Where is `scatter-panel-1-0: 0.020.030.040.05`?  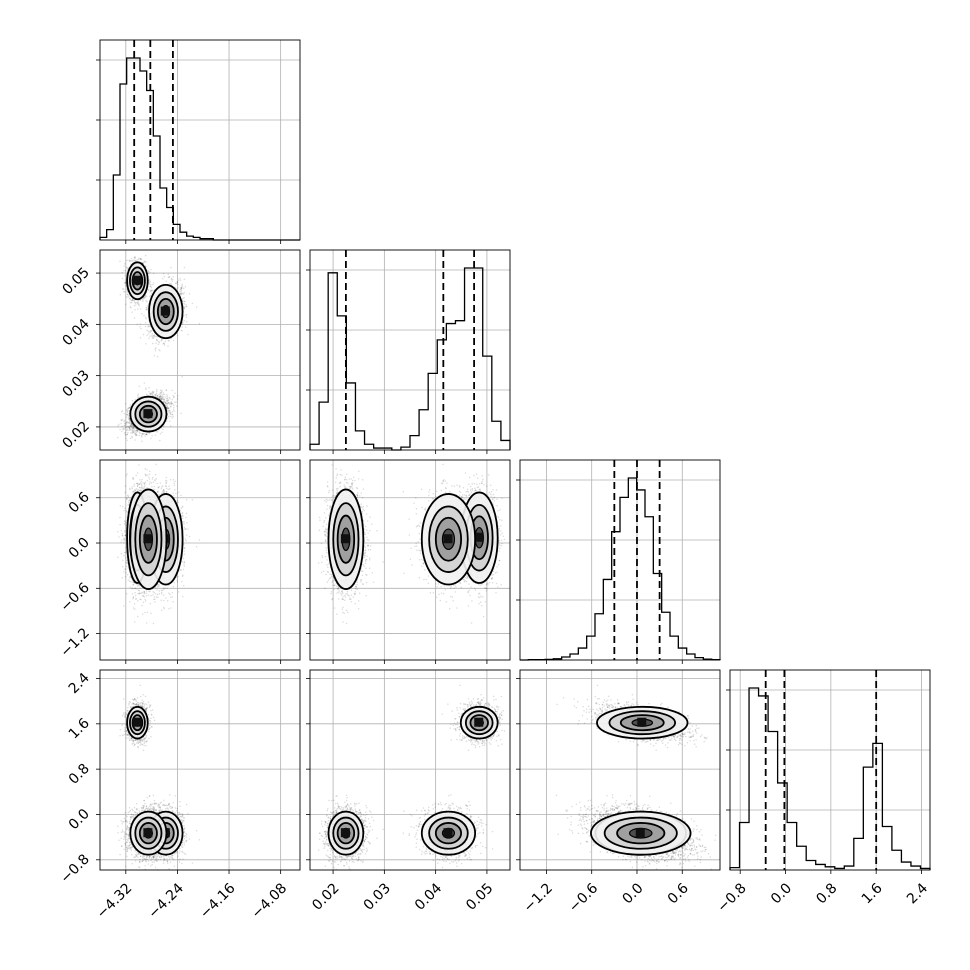
scatter-panel-1-0: 0.020.030.040.05 is located at coordinates (180, 351).